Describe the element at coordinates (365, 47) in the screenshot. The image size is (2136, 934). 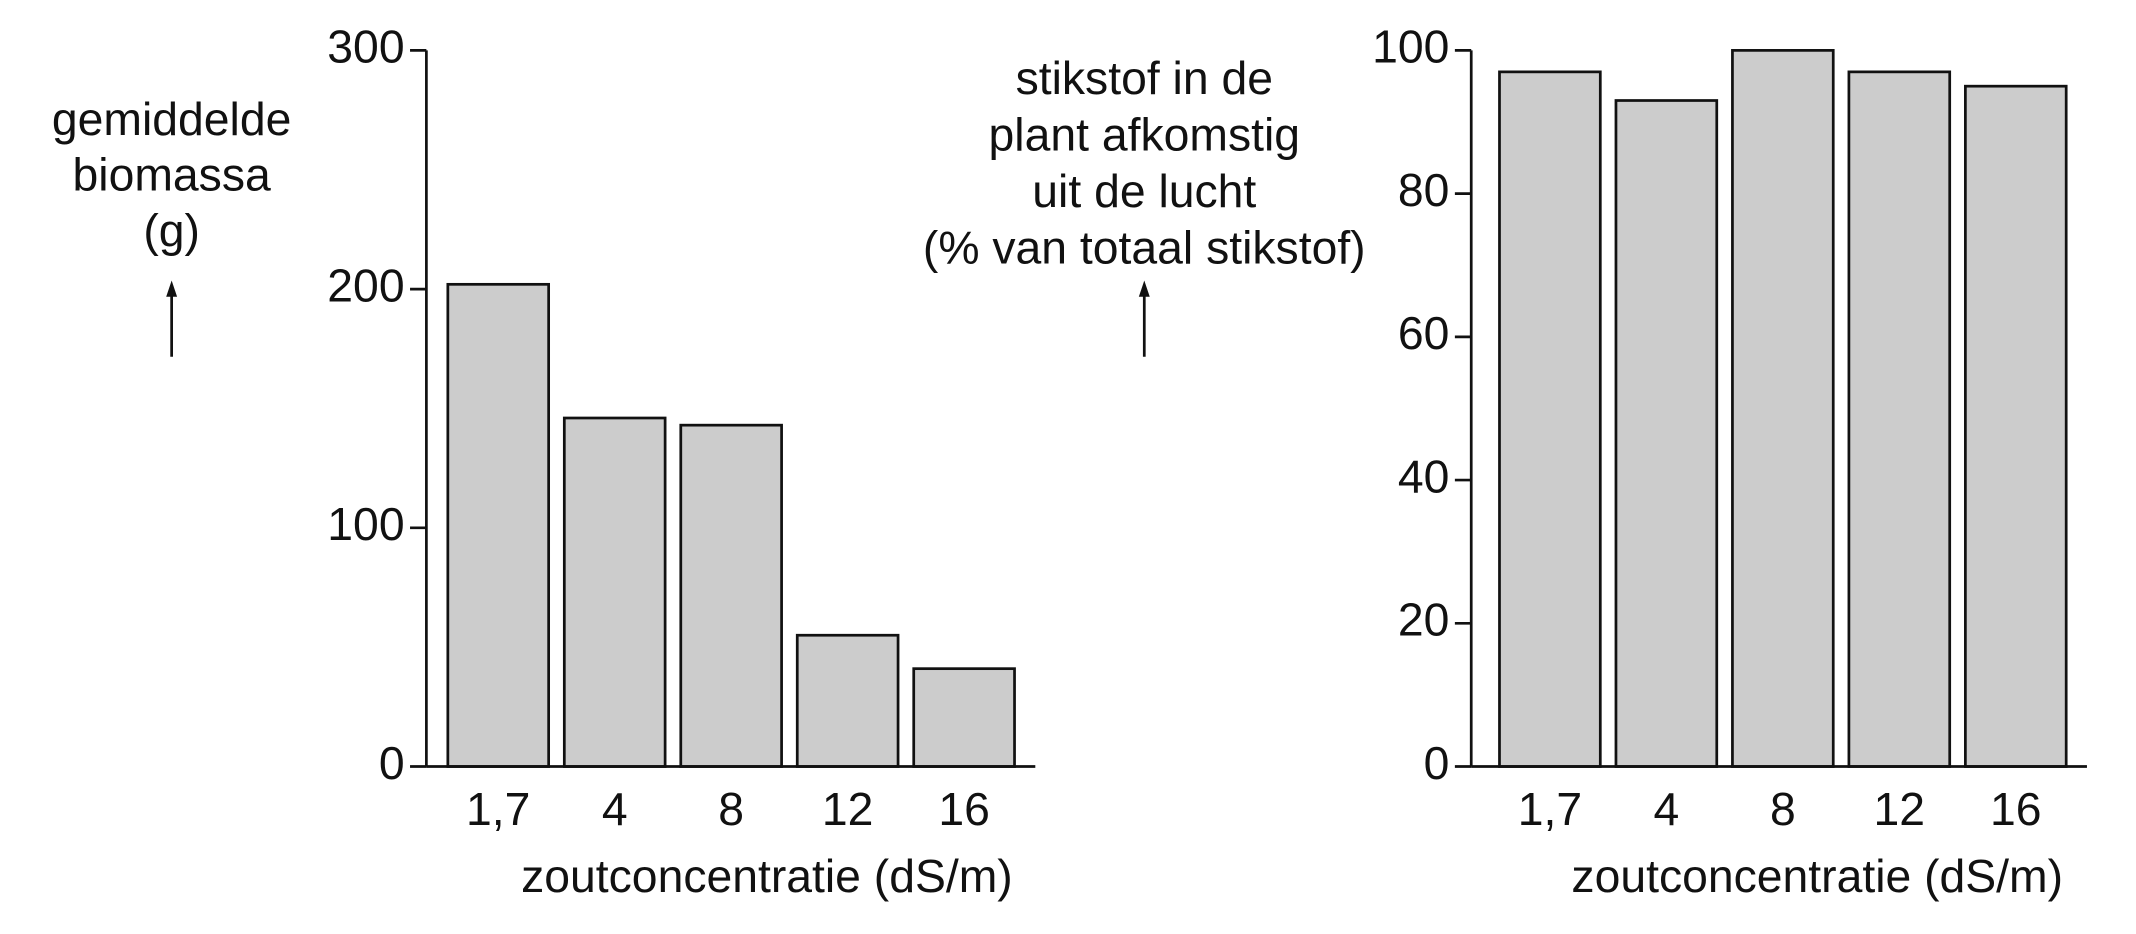
I see `y-tick-label: 300` at that location.